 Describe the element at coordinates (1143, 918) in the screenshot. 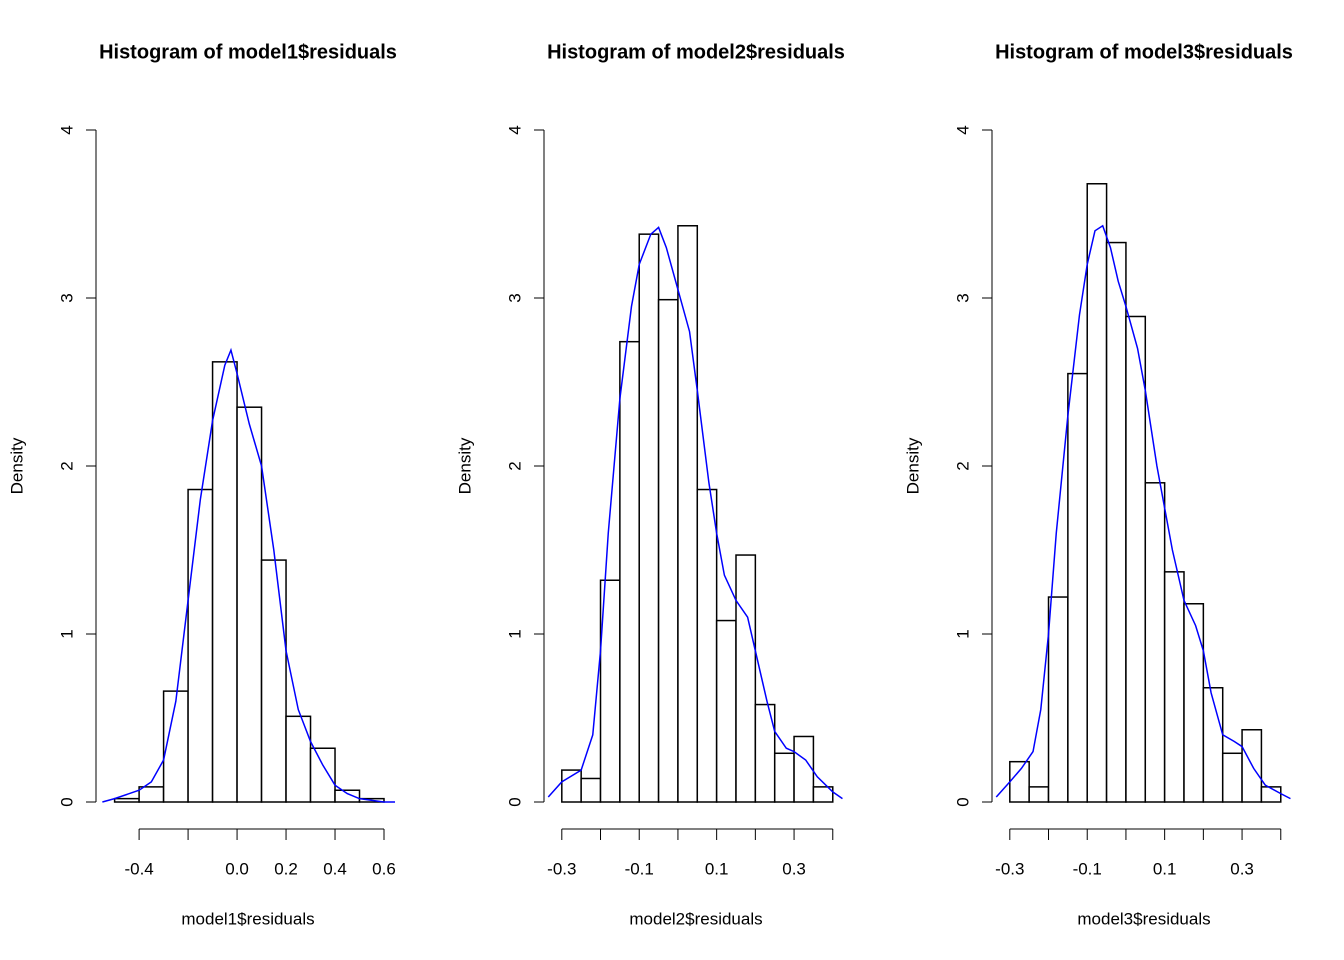

I see `x-axis-label: model3$residuals` at that location.